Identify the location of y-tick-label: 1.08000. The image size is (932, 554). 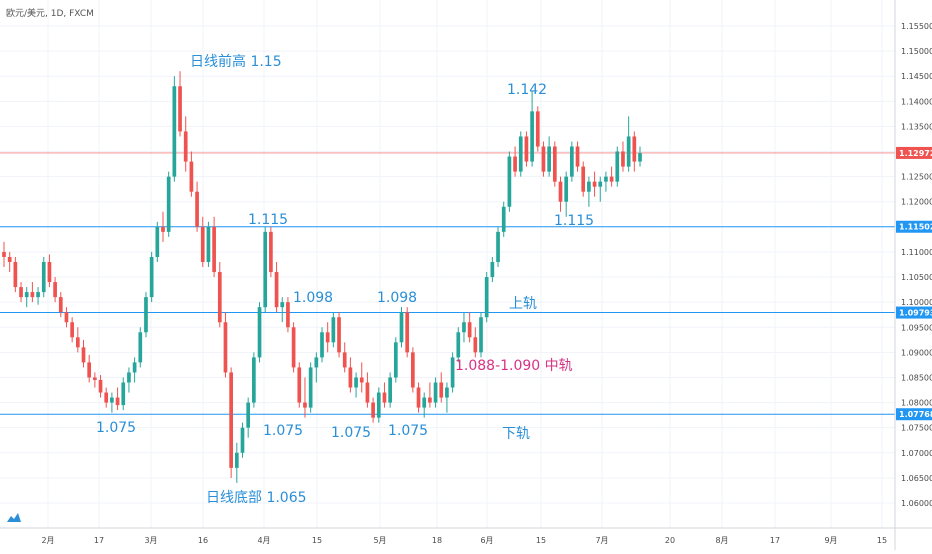
(916, 403).